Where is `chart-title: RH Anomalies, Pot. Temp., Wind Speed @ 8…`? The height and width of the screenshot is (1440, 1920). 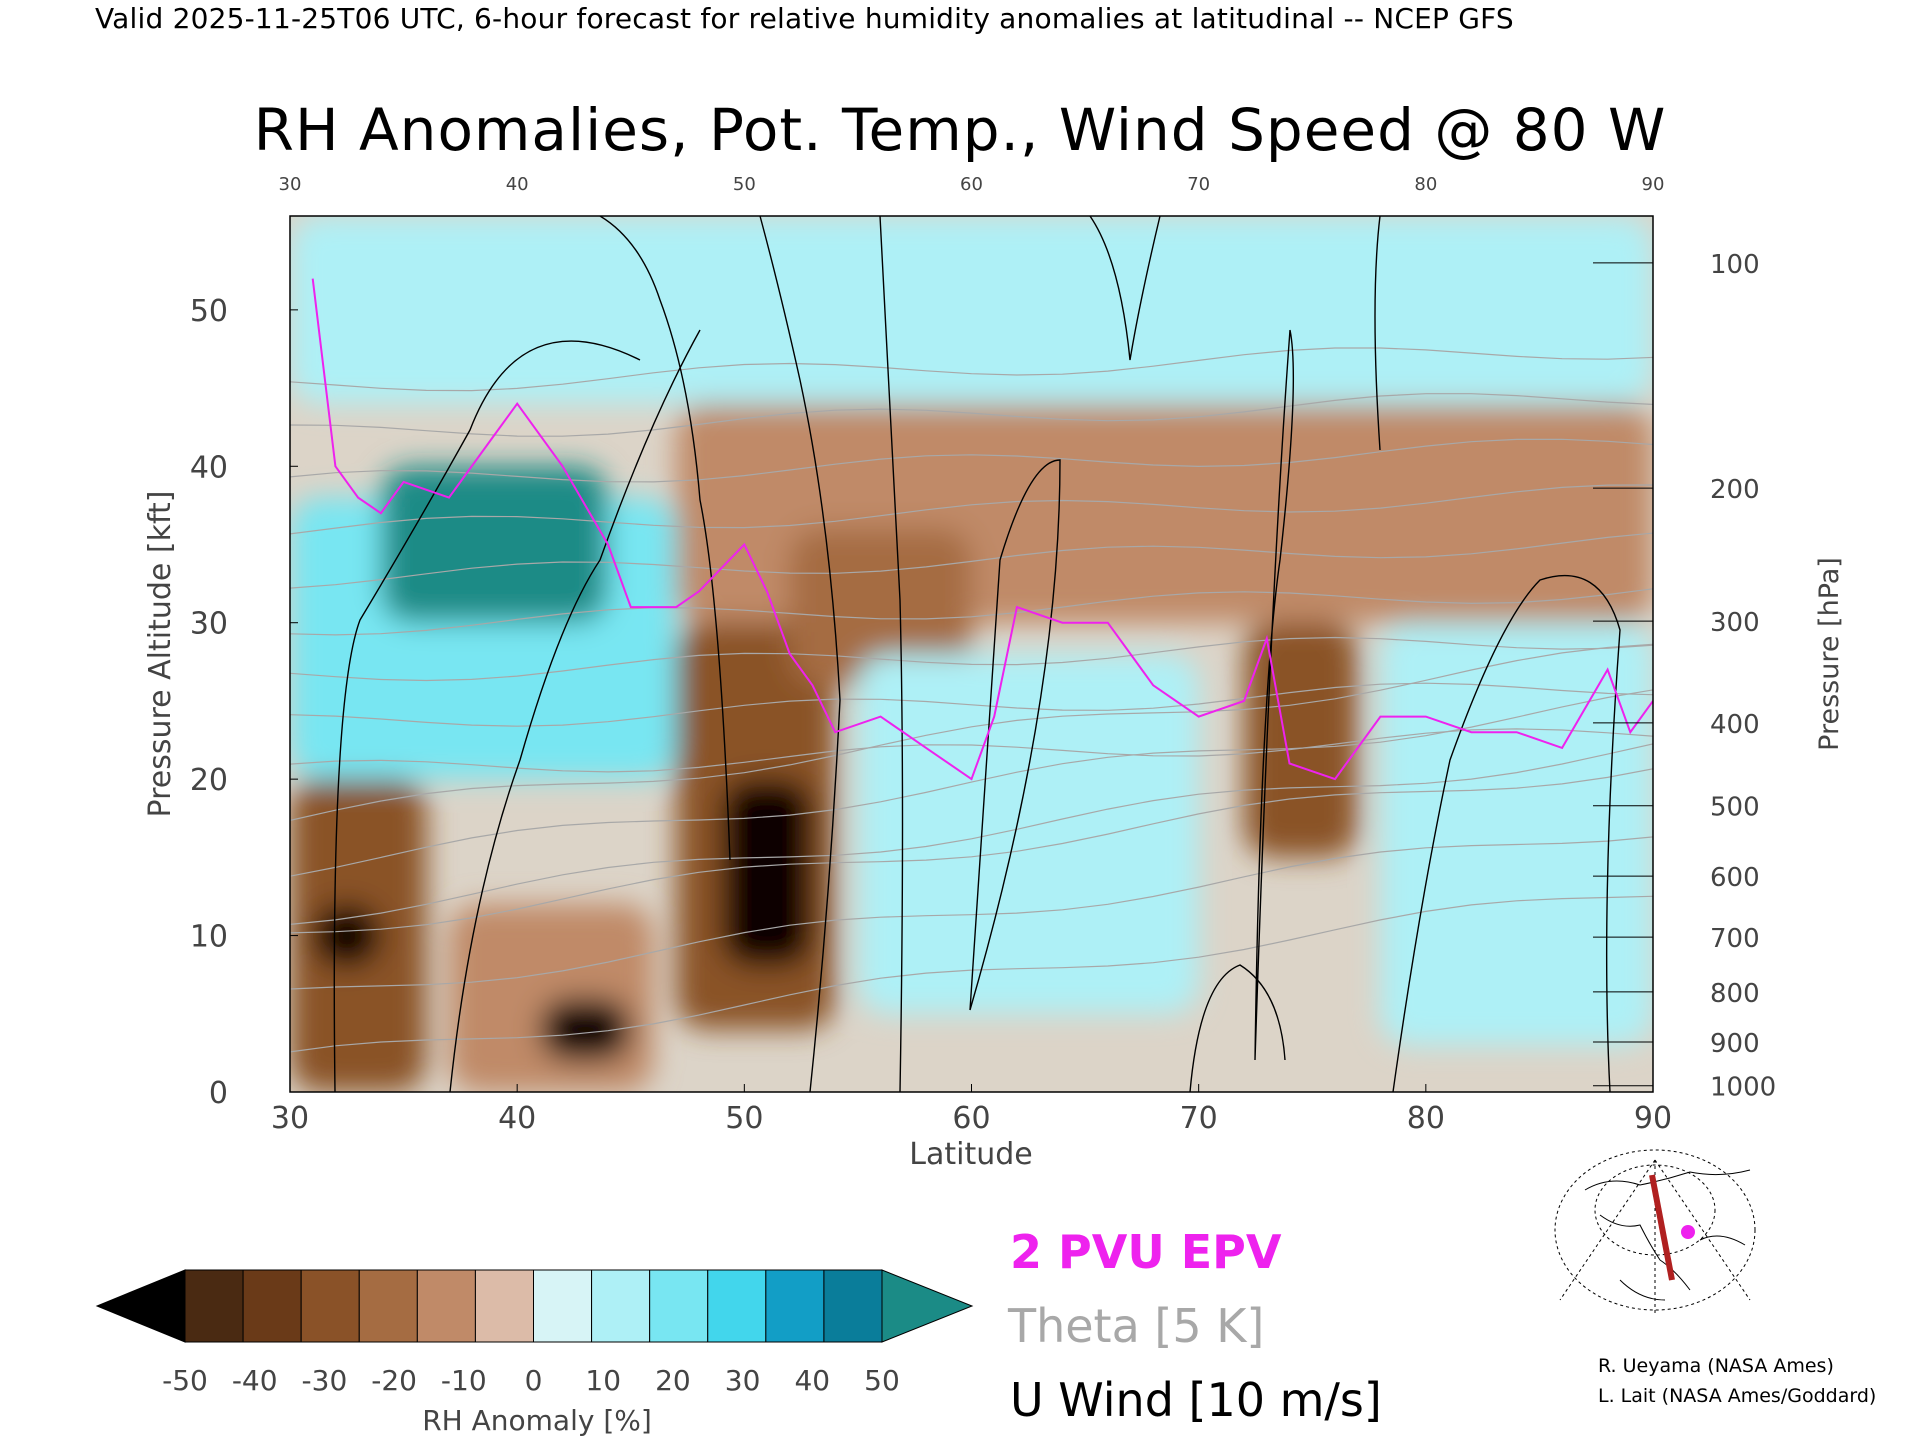 chart-title: RH Anomalies, Pot. Temp., Wind Speed @ 8… is located at coordinates (960, 130).